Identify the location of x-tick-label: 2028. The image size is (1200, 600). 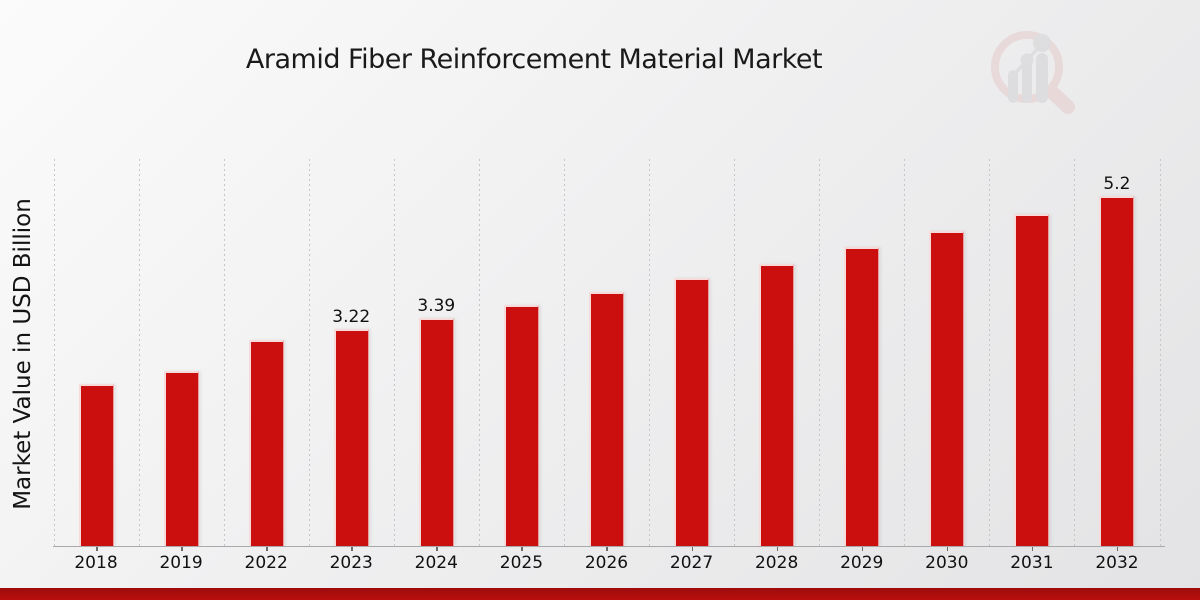
(776, 563).